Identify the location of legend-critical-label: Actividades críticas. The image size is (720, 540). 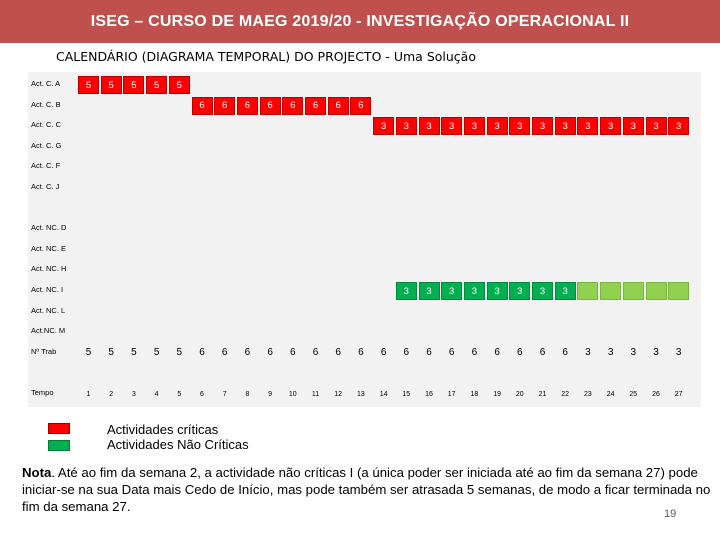
(163, 429).